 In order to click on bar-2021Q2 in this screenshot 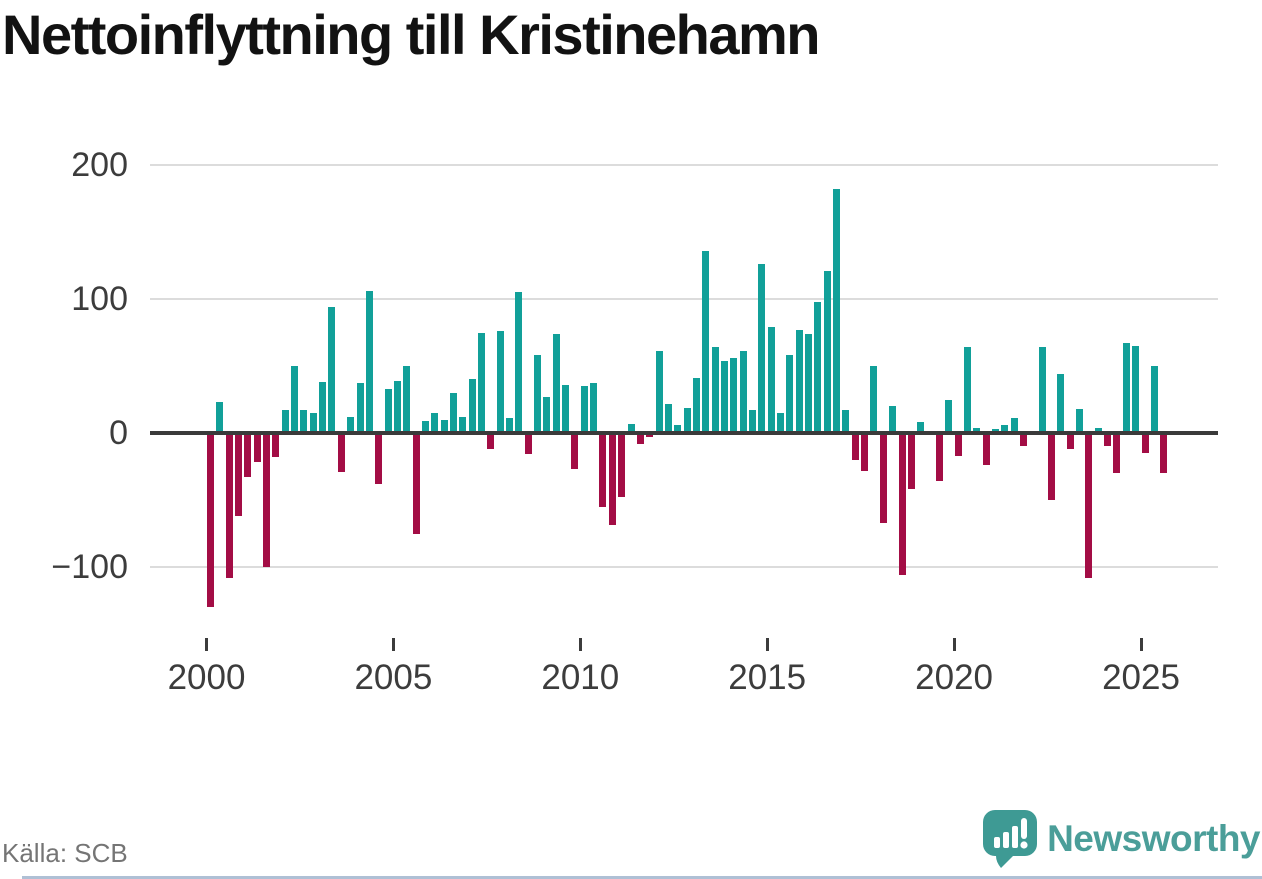, I will do `click(1005, 428)`.